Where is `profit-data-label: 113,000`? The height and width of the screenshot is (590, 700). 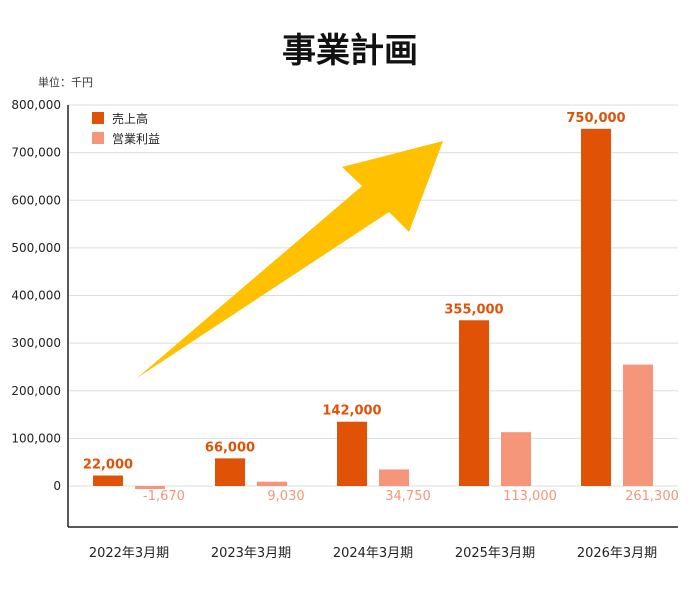
profit-data-label: 113,000 is located at coordinates (530, 496).